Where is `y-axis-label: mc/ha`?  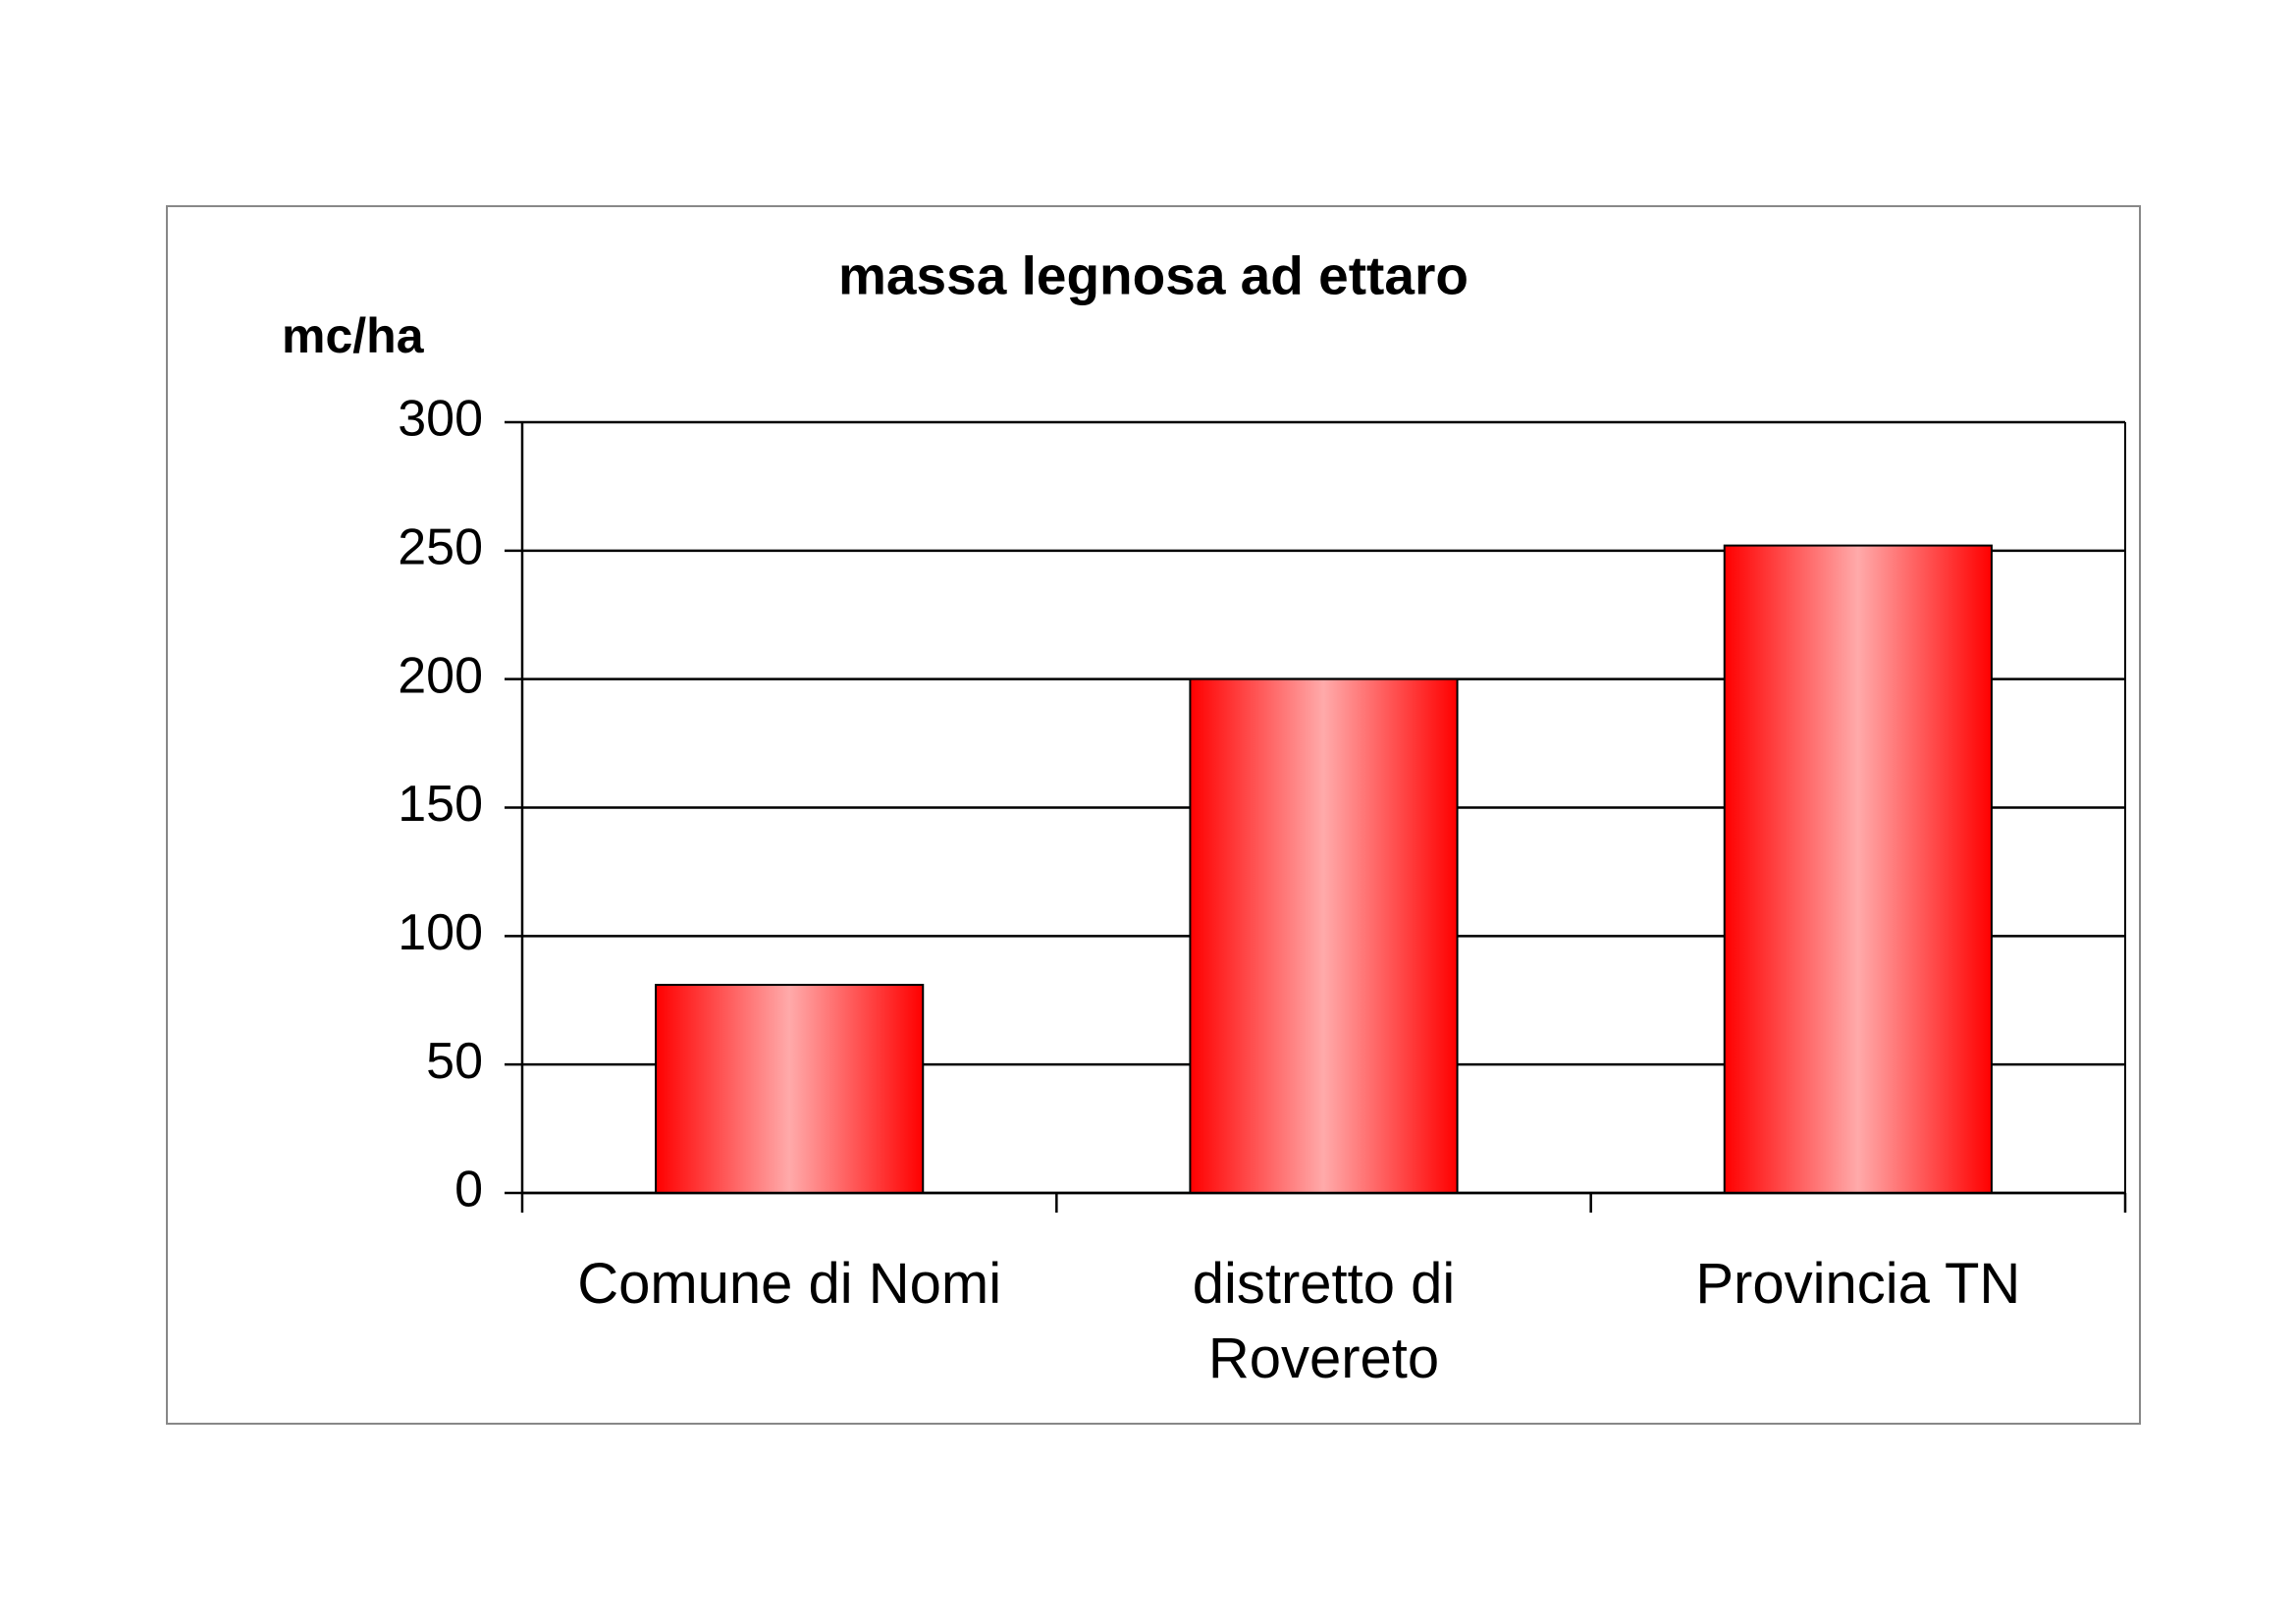
y-axis-label: mc/ha is located at coordinates (354, 335).